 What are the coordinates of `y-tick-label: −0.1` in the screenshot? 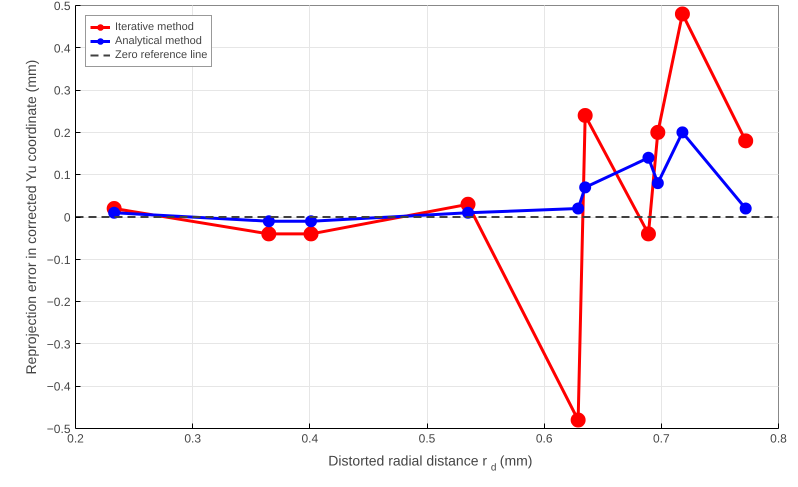 It's located at (58, 259).